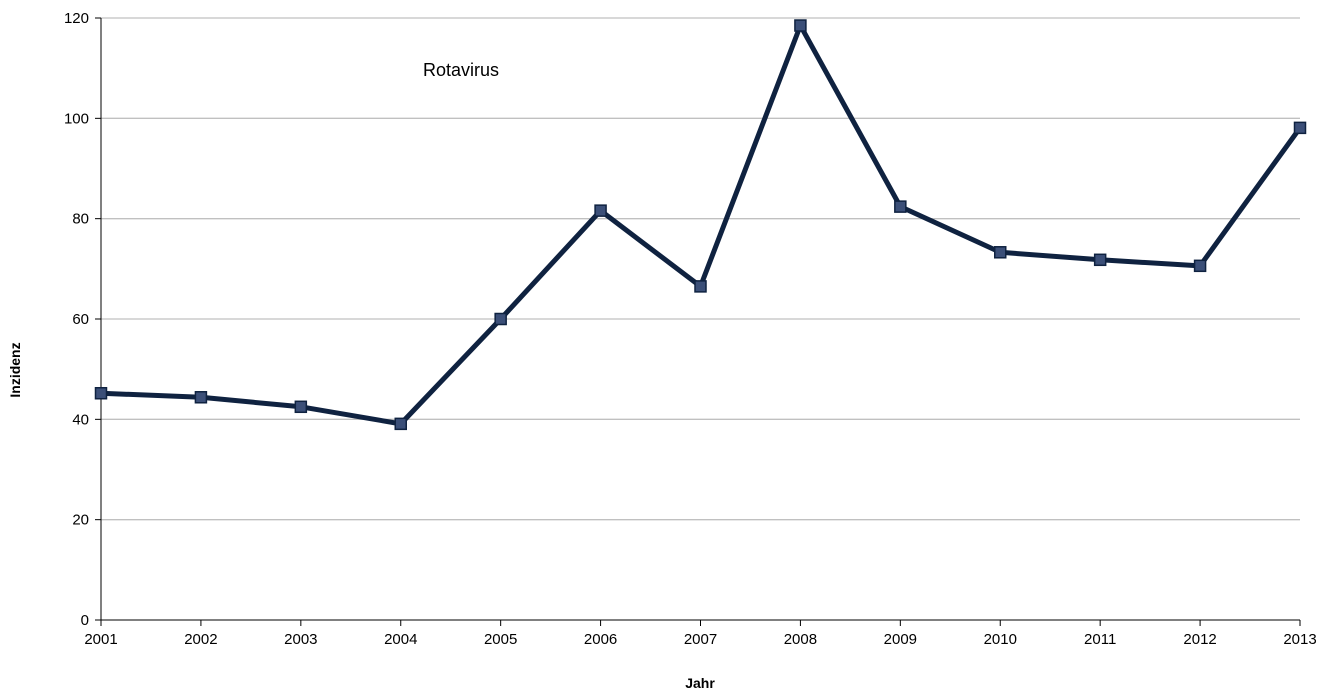 The image size is (1329, 693). I want to click on series-annotation: Rotavirus, so click(461, 70).